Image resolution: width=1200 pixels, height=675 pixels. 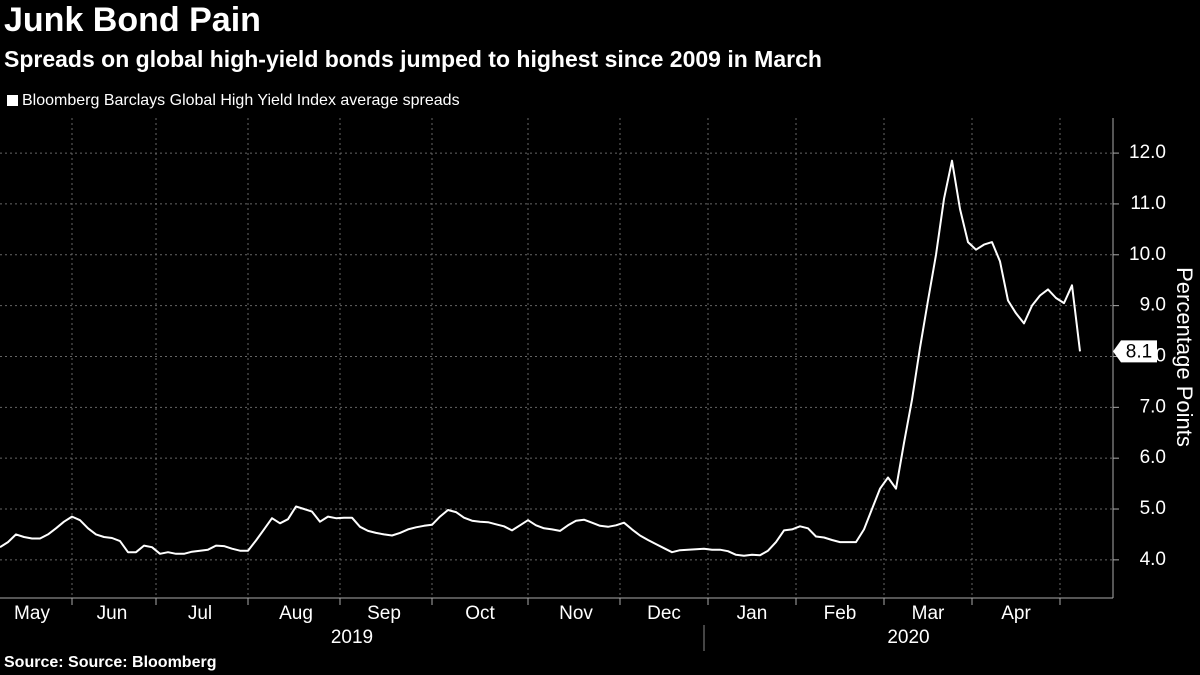 I want to click on y-tick-label: 4.0, so click(x=1153, y=559).